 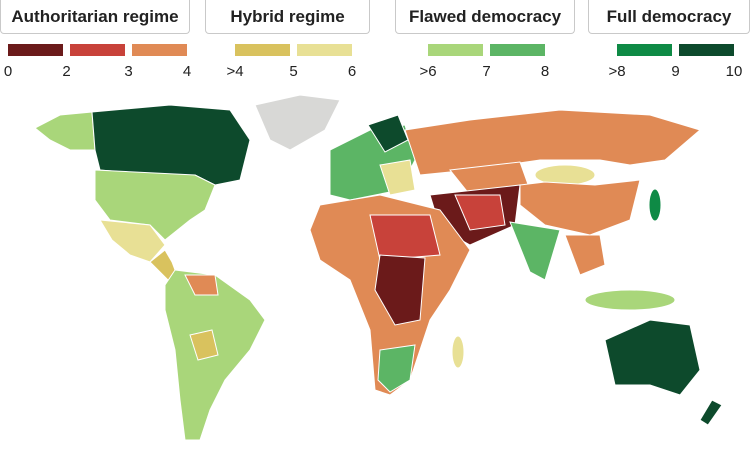 I want to click on sahel, so click(x=405, y=237).